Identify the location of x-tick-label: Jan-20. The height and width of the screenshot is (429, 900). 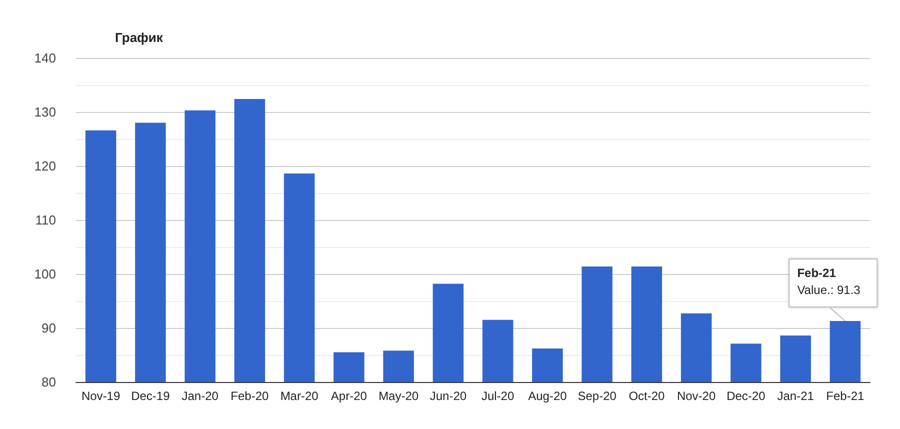
(200, 396).